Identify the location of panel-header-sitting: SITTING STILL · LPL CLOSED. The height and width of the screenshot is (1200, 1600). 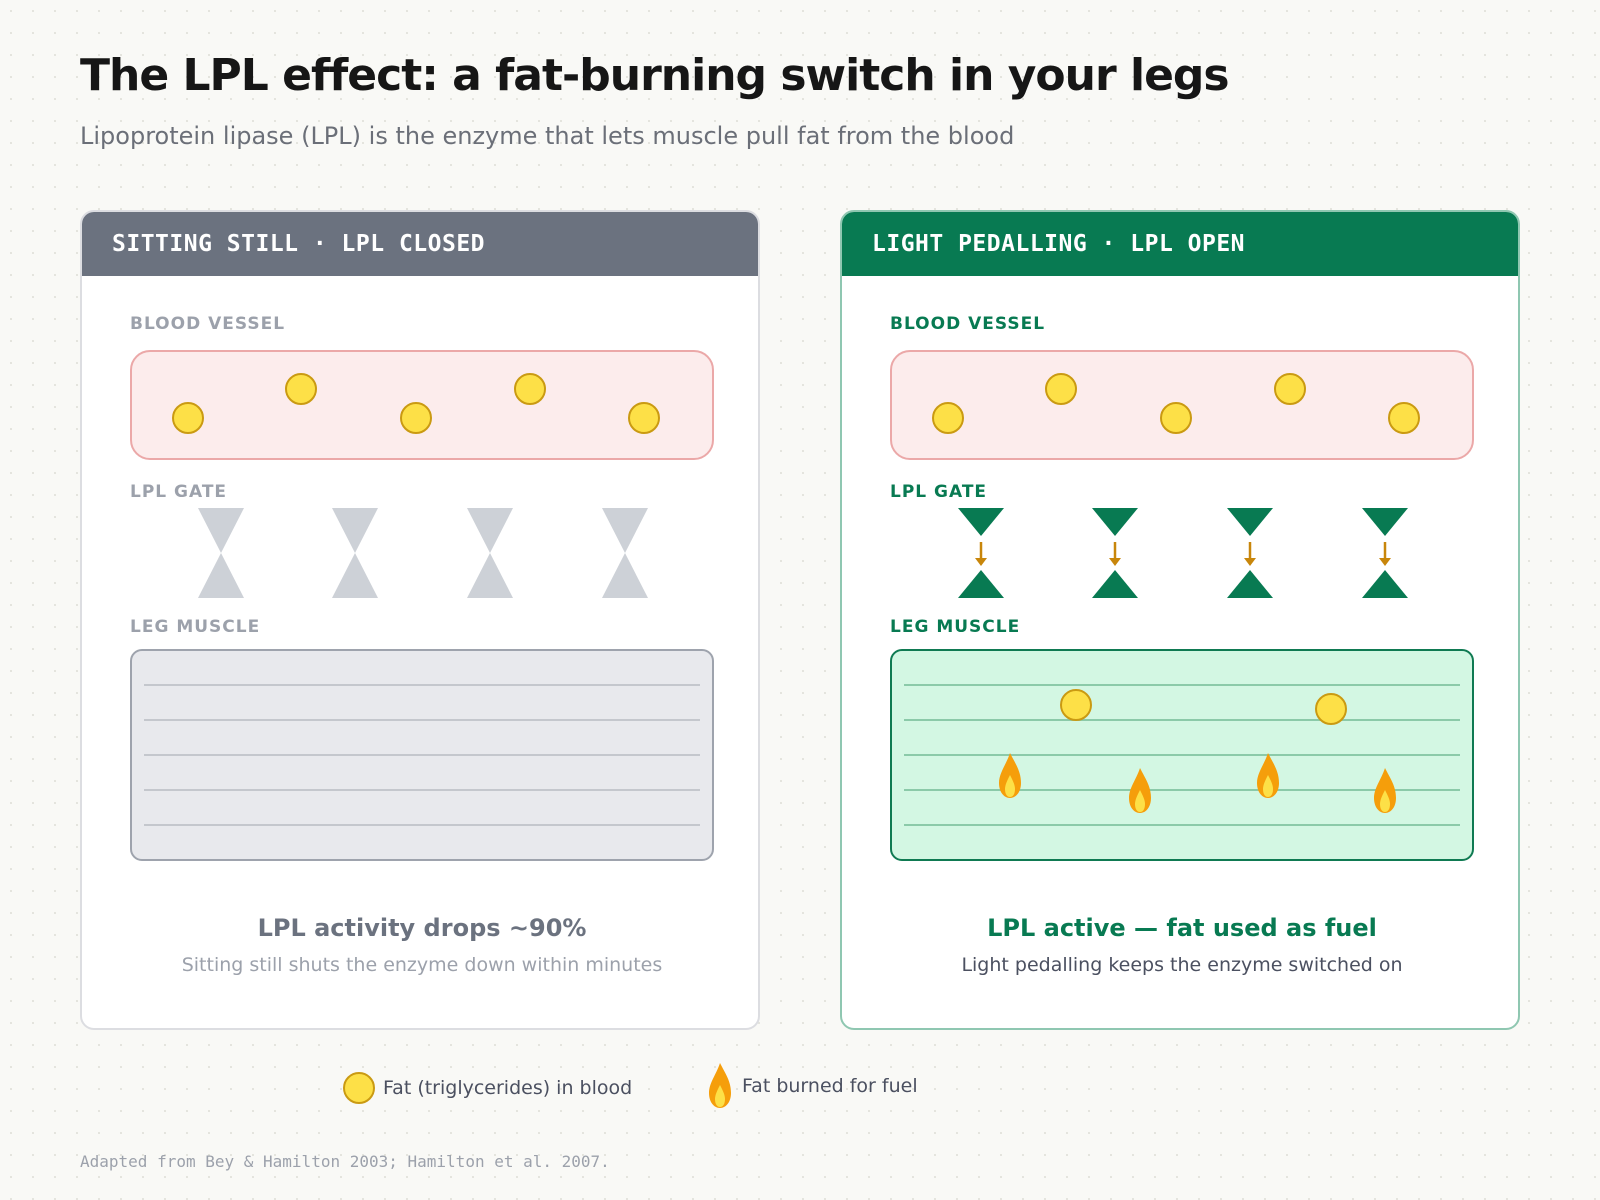
(420, 244).